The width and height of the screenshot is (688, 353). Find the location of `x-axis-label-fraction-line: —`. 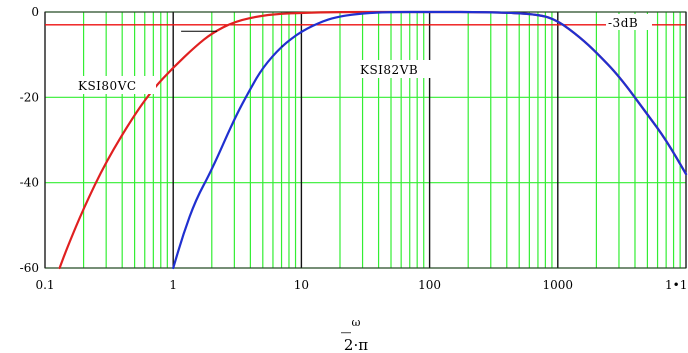

x-axis-label-fraction-line: — is located at coordinates (346, 332).